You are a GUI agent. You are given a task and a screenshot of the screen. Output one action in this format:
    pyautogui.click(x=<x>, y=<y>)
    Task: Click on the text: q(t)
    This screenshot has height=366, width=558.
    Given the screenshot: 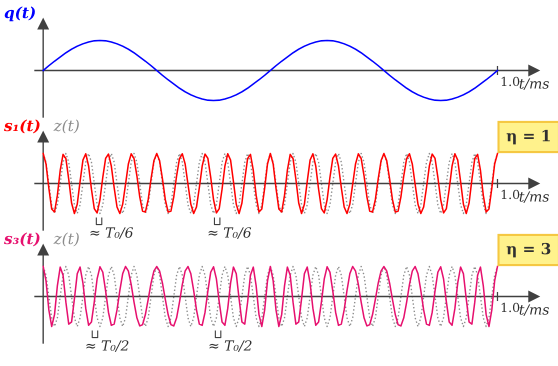 What is the action you would take?
    pyautogui.click(x=19, y=14)
    